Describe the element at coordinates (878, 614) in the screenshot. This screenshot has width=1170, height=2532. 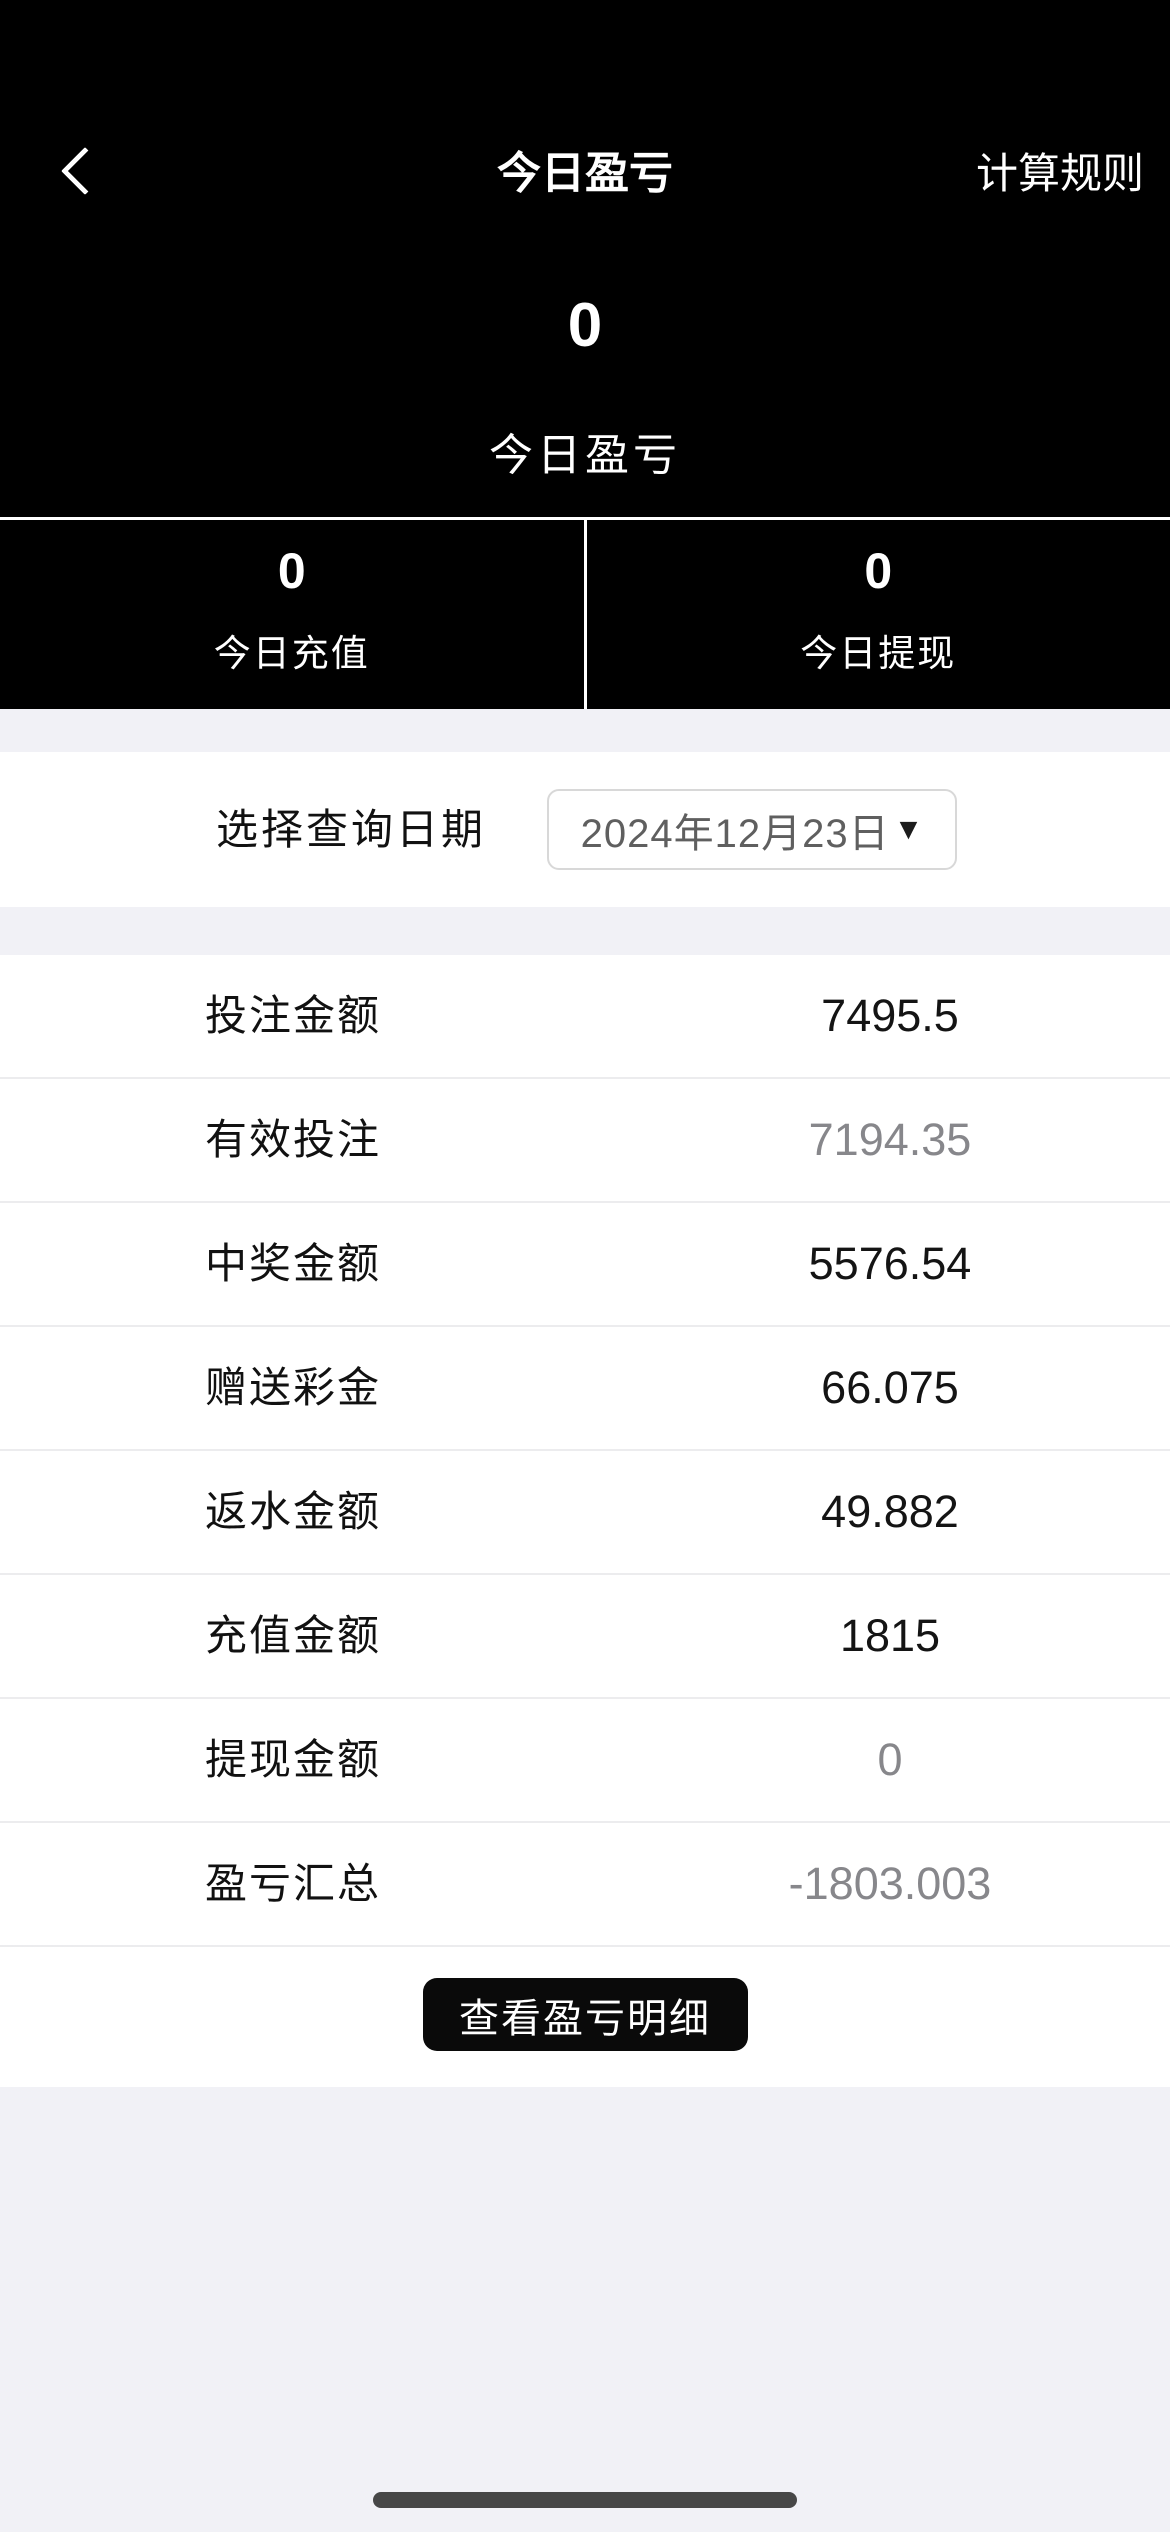
I see `today-withdrawal-panel: 0 今日提现` at that location.